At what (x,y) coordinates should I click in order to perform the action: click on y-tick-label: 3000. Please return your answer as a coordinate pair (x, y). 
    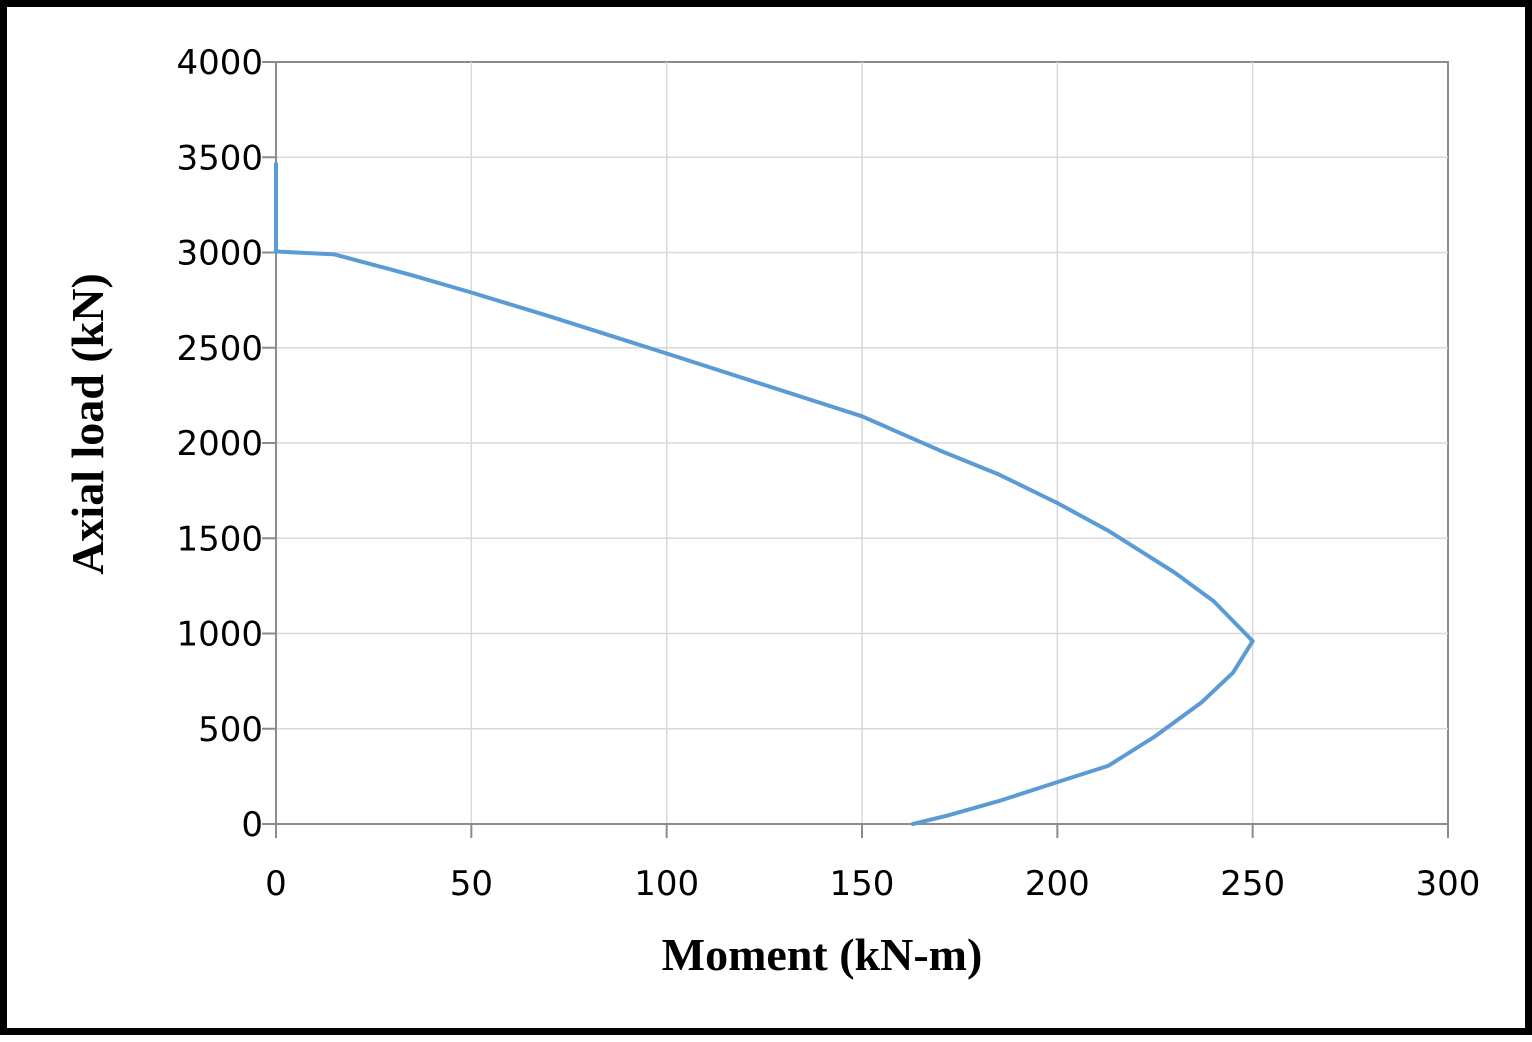
    Looking at the image, I should click on (219, 254).